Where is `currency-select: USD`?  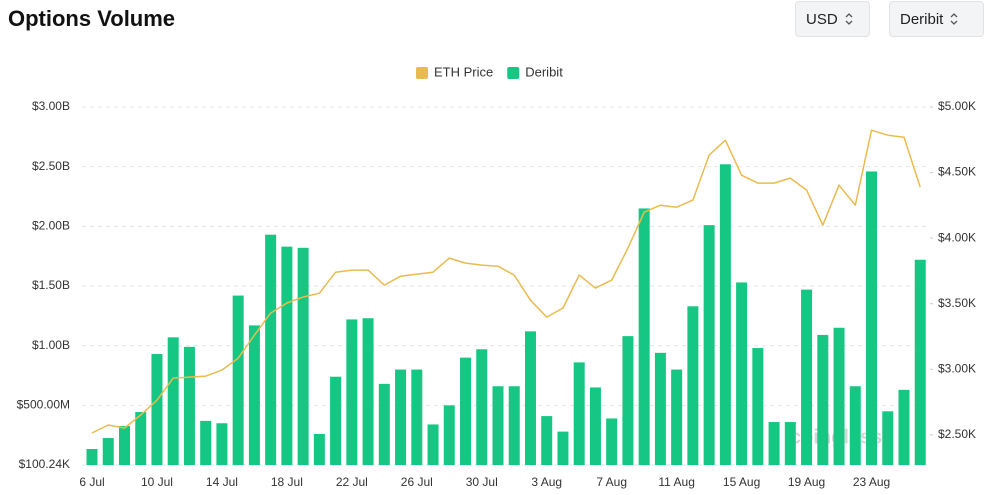 currency-select: USD is located at coordinates (832, 19).